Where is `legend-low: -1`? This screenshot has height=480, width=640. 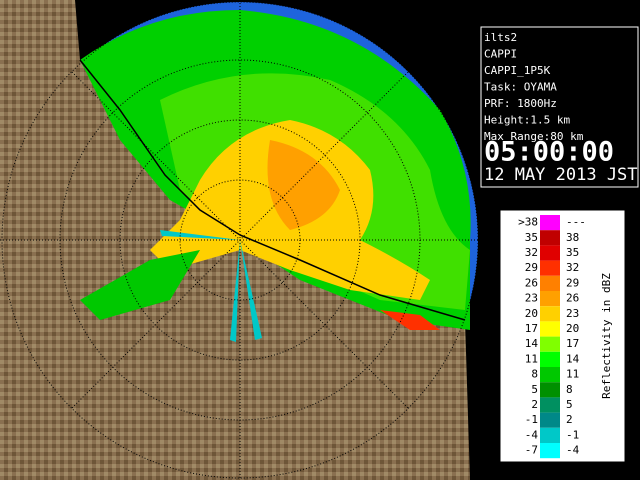 legend-low: -1 is located at coordinates (531, 419).